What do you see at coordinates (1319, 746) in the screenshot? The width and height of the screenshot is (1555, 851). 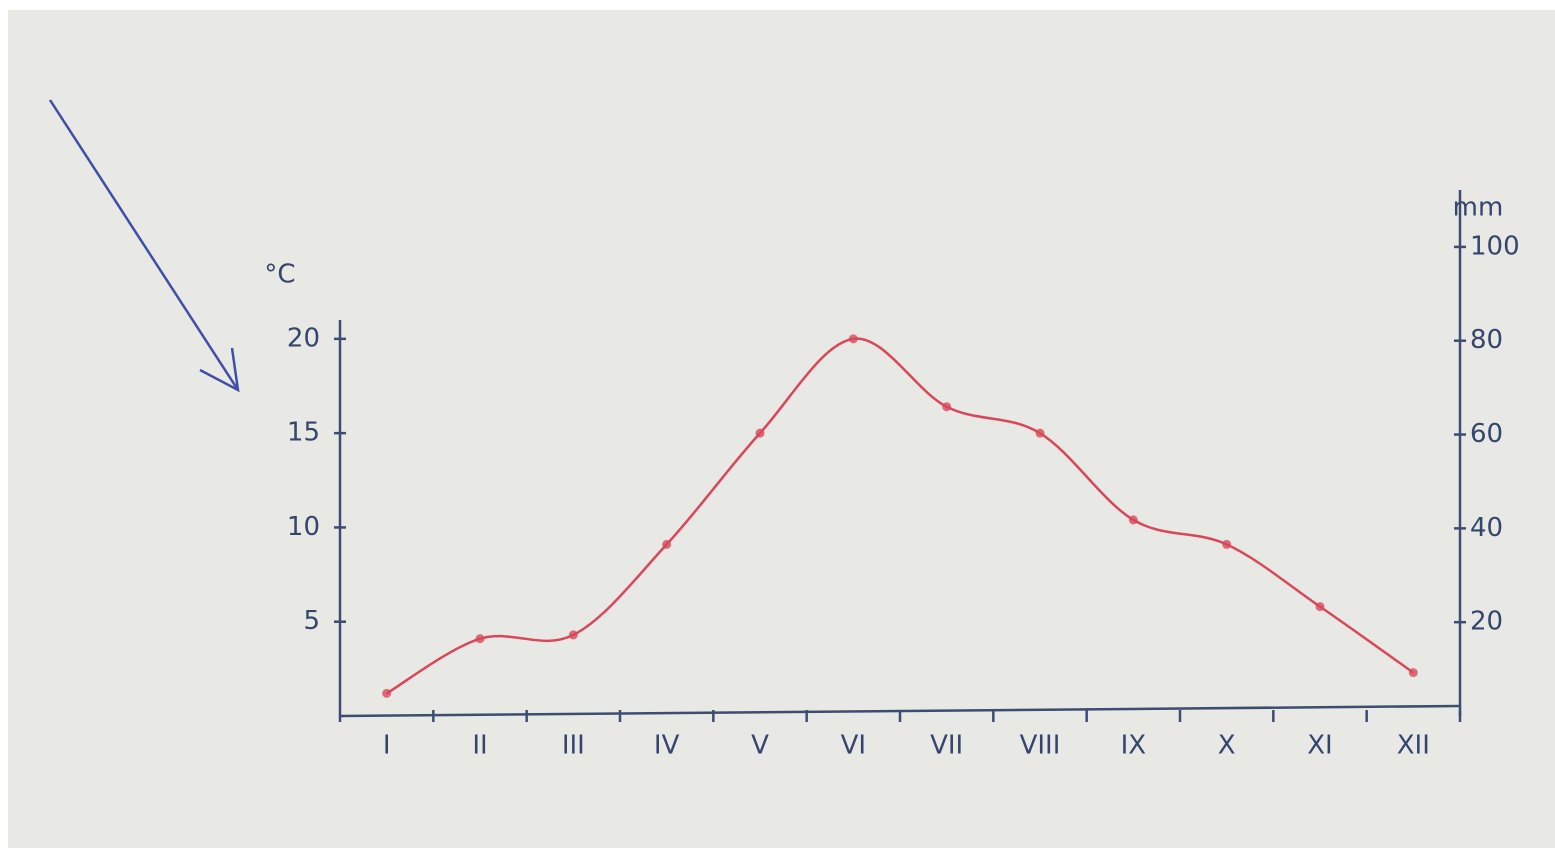 I see `x-tick-label: XI` at bounding box center [1319, 746].